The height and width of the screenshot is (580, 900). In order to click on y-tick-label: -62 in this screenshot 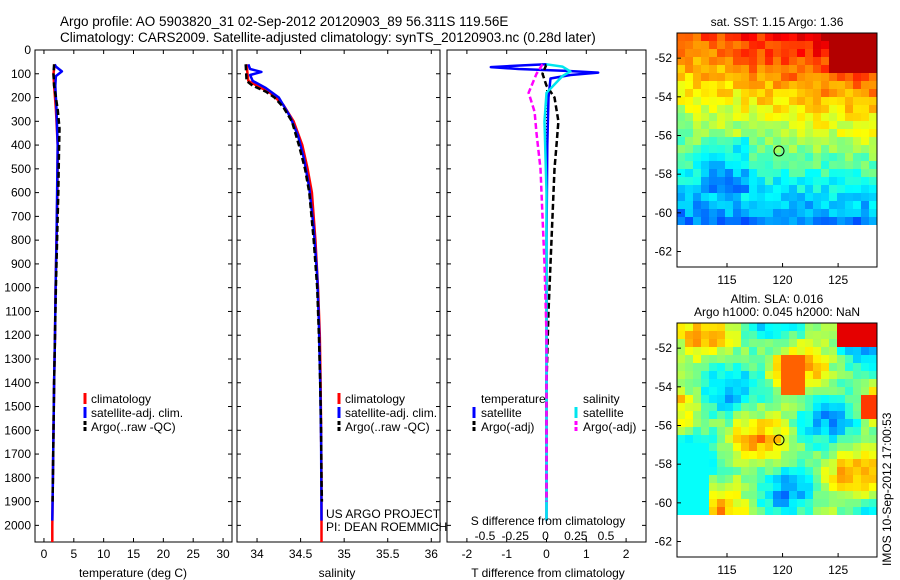, I will do `click(664, 542)`.